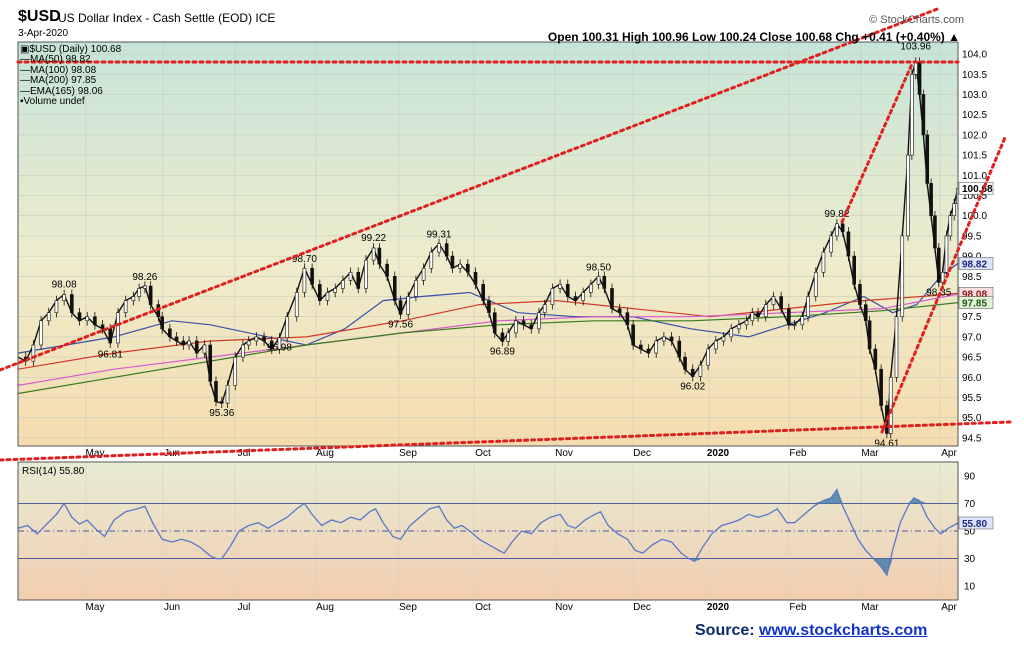 This screenshot has width=1024, height=657. Describe the element at coordinates (974, 75) in the screenshot. I see `price-y-tick-label: 103.5` at that location.